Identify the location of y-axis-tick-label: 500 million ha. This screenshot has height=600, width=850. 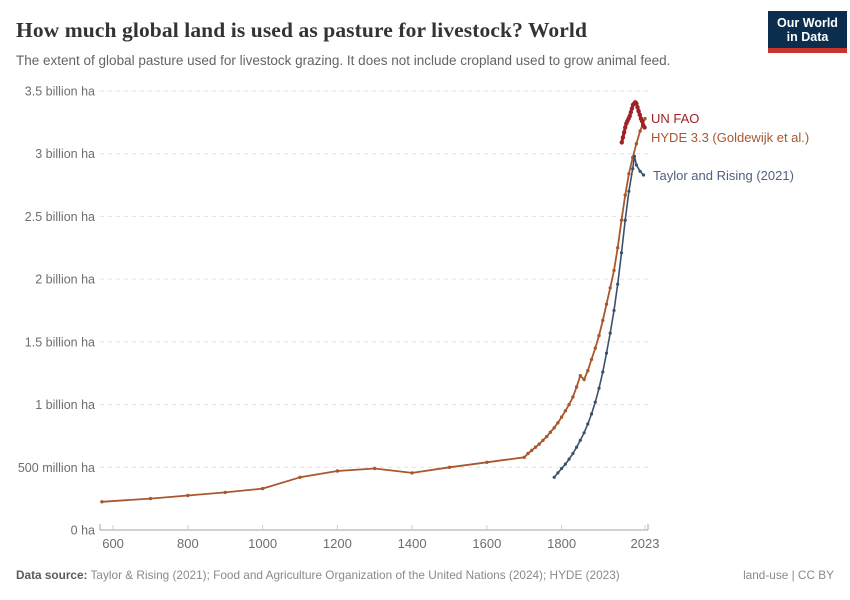
(56, 468).